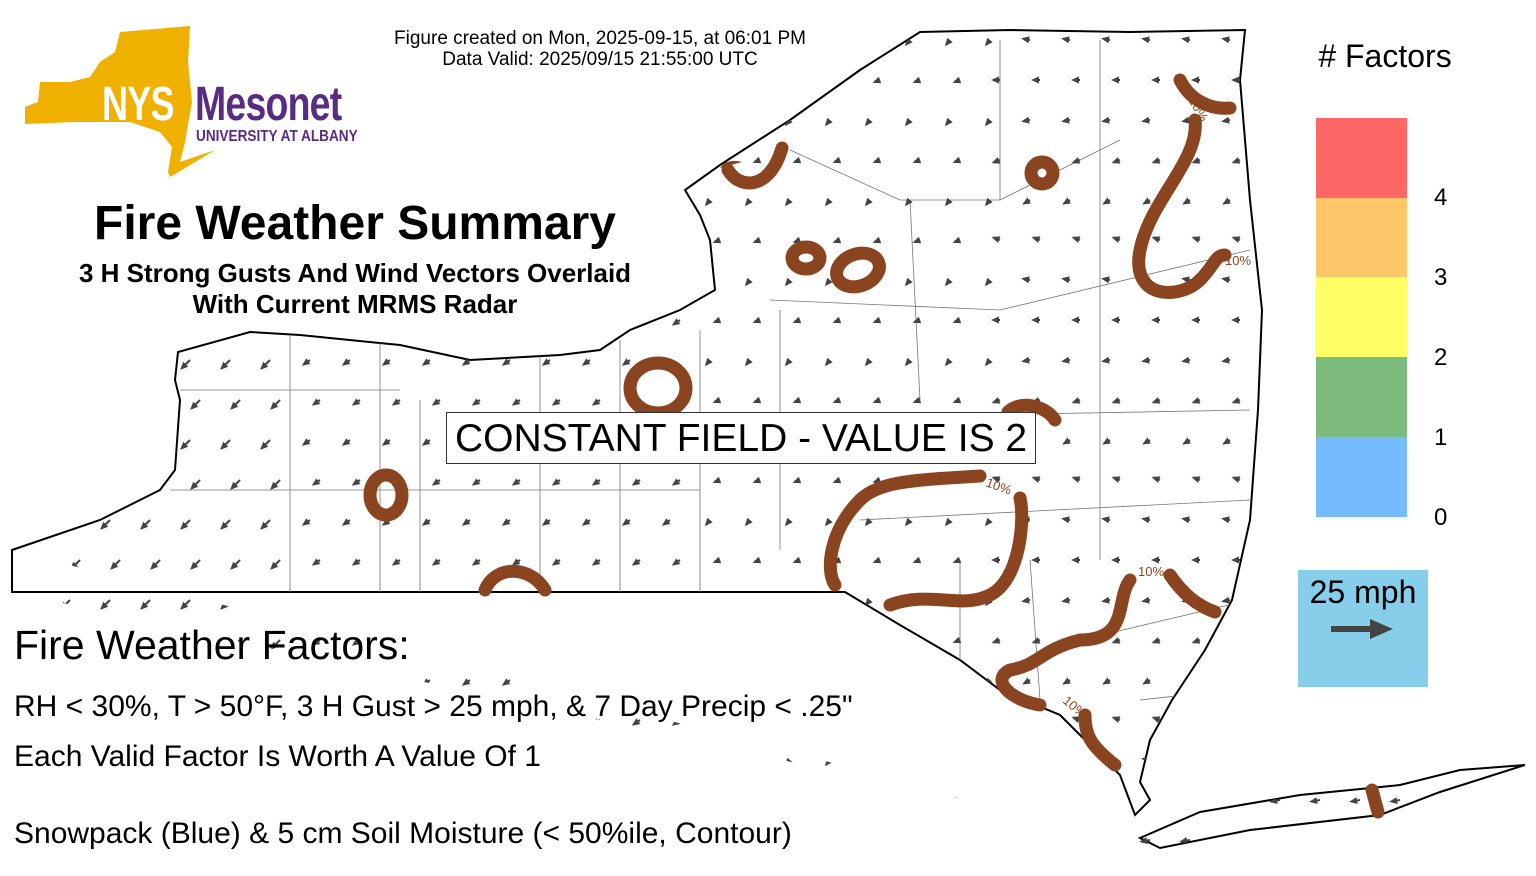 The height and width of the screenshot is (876, 1536). I want to click on contour, so click(386, 495).